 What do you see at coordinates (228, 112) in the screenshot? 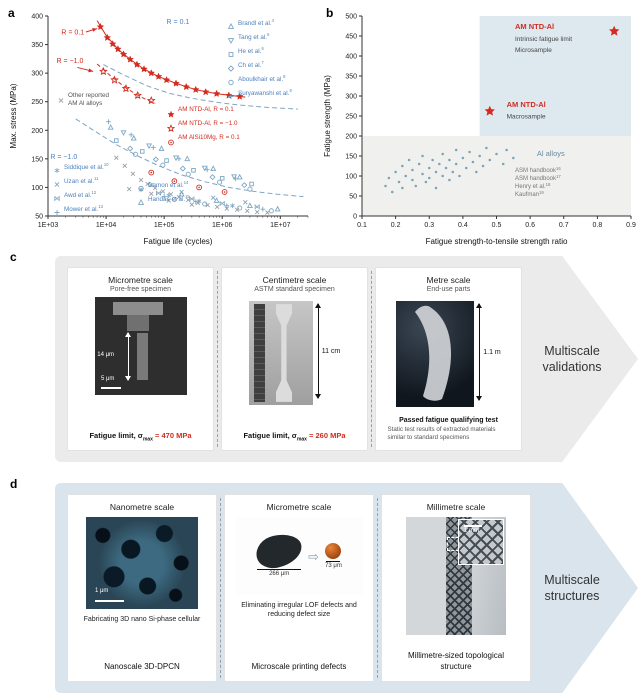
I see `legend-item: AM NTD-Al, R = 0.1` at bounding box center [228, 112].